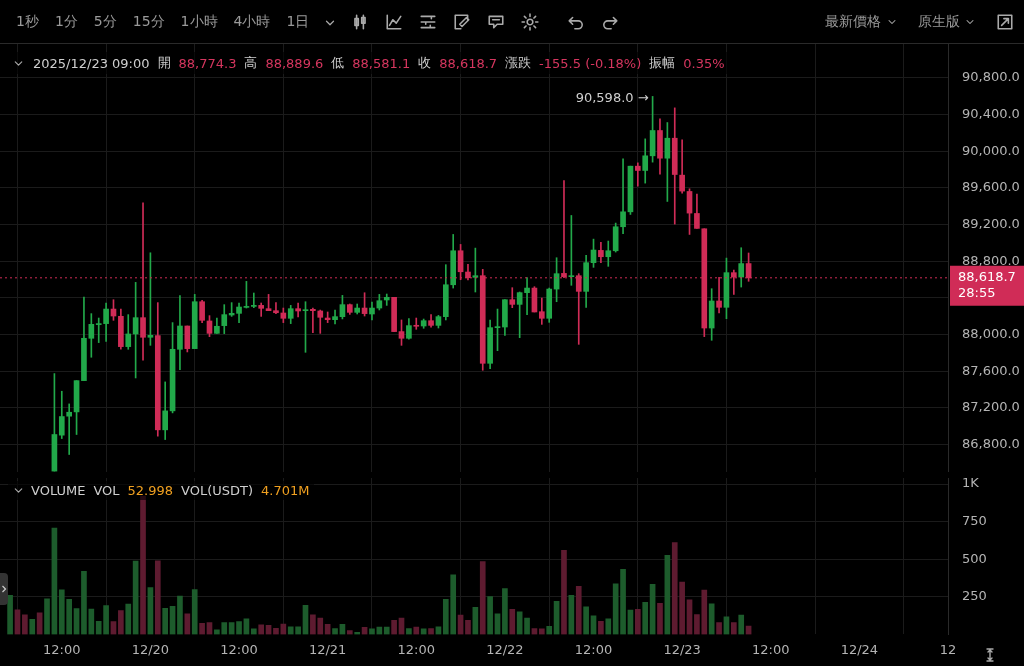 Image resolution: width=1024 pixels, height=666 pixels. I want to click on y-tick-label: 89,200.0, so click(991, 223).